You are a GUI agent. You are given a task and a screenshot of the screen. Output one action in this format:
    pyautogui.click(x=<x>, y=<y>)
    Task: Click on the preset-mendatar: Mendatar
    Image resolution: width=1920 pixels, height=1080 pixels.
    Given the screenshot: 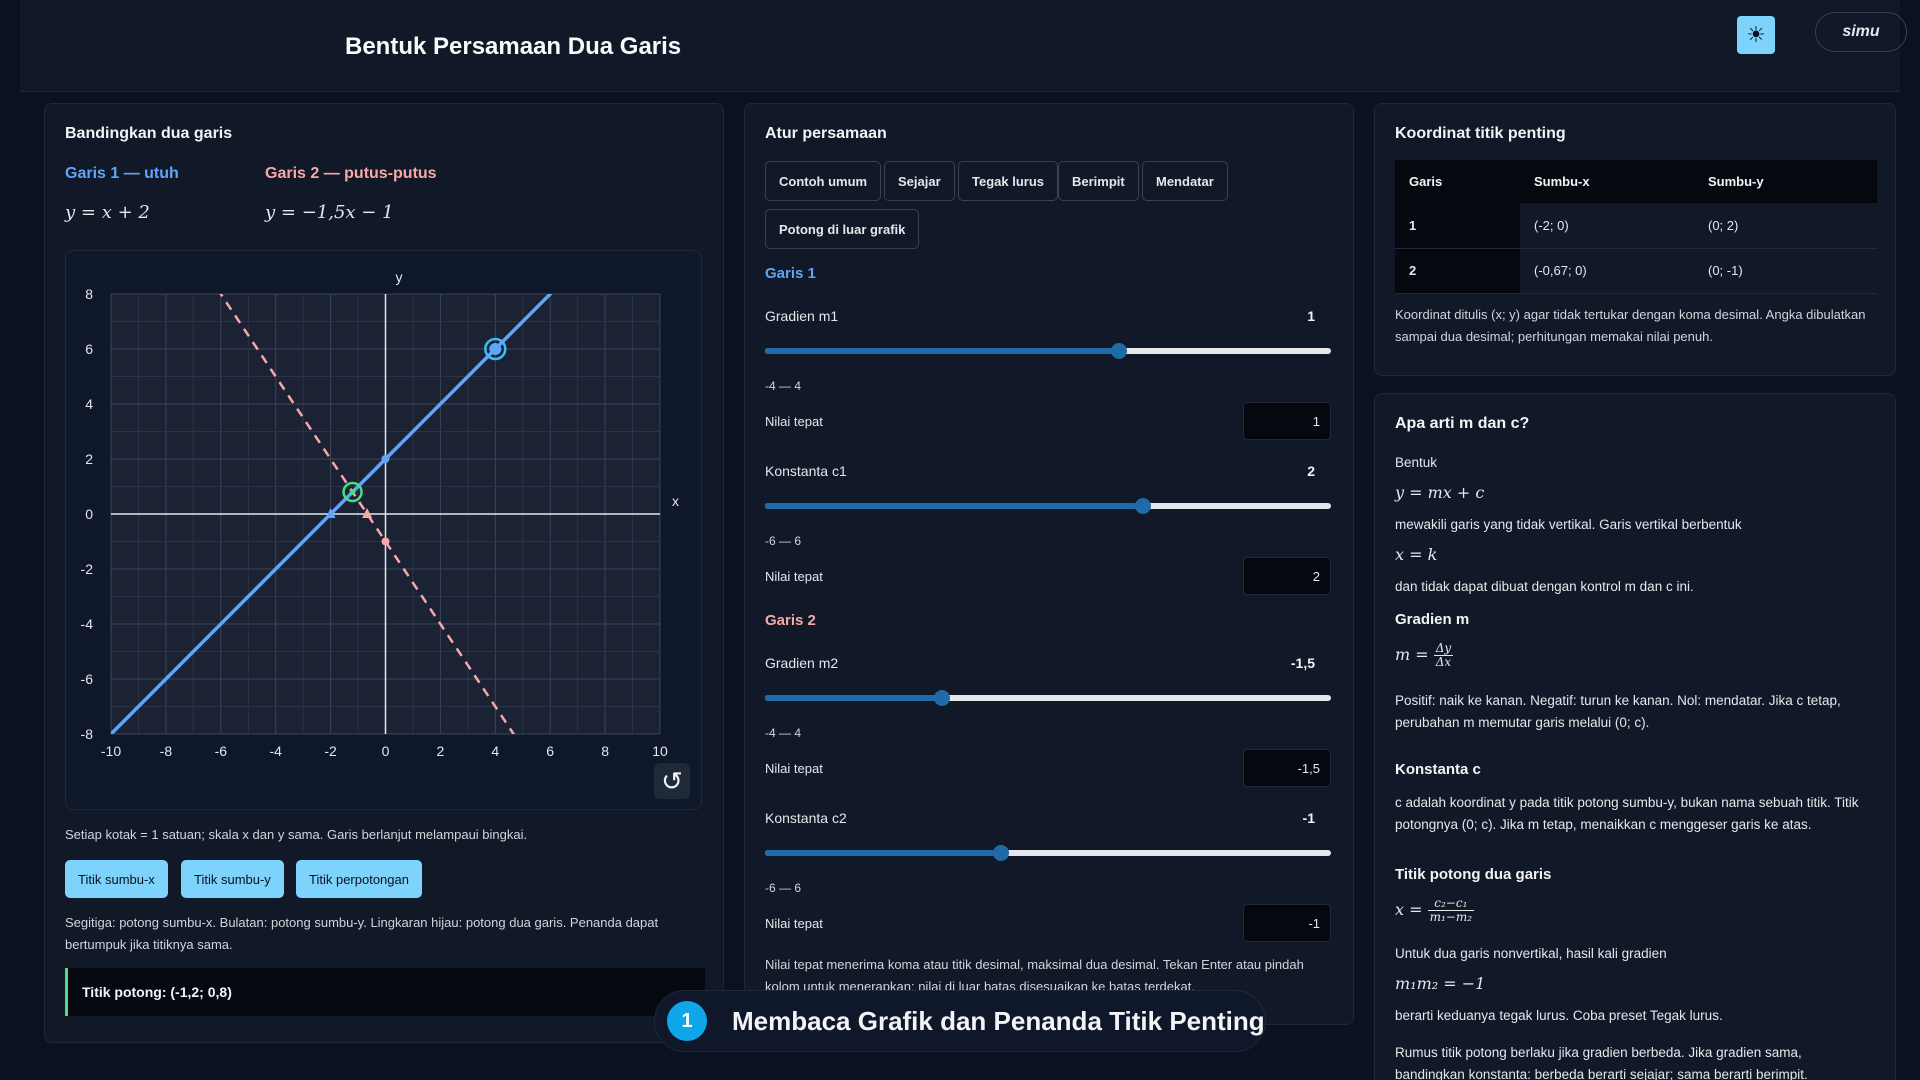 What is the action you would take?
    pyautogui.click(x=1185, y=181)
    